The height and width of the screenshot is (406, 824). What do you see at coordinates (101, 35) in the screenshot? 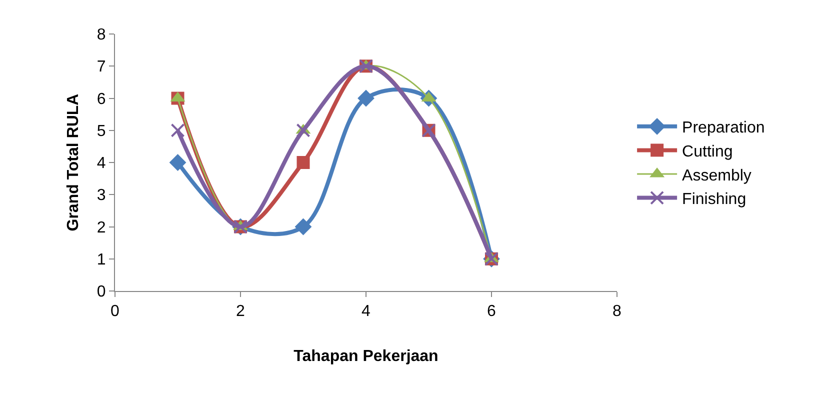
I see `y-tick-label: 8` at bounding box center [101, 35].